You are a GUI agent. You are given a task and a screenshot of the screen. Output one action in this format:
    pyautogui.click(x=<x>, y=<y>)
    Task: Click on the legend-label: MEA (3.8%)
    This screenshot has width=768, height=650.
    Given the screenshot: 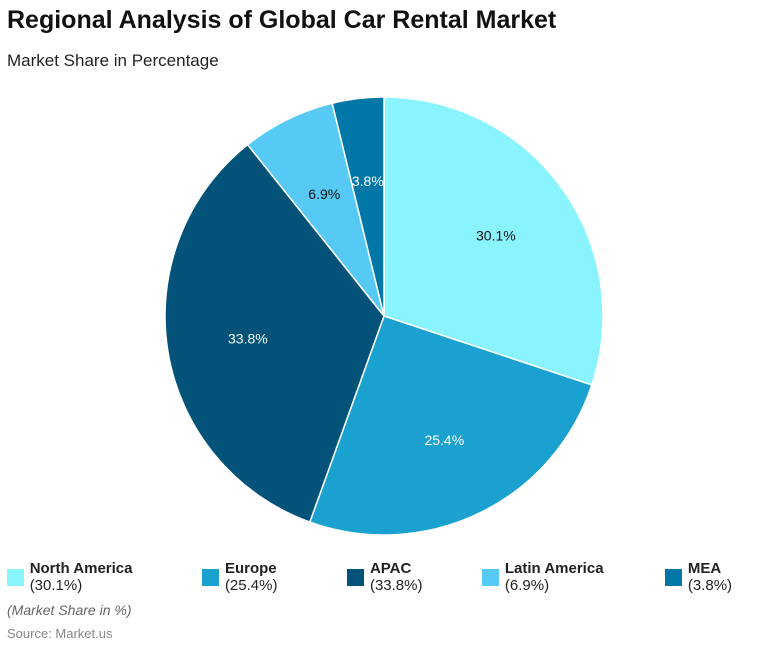 What is the action you would take?
    pyautogui.click(x=710, y=577)
    